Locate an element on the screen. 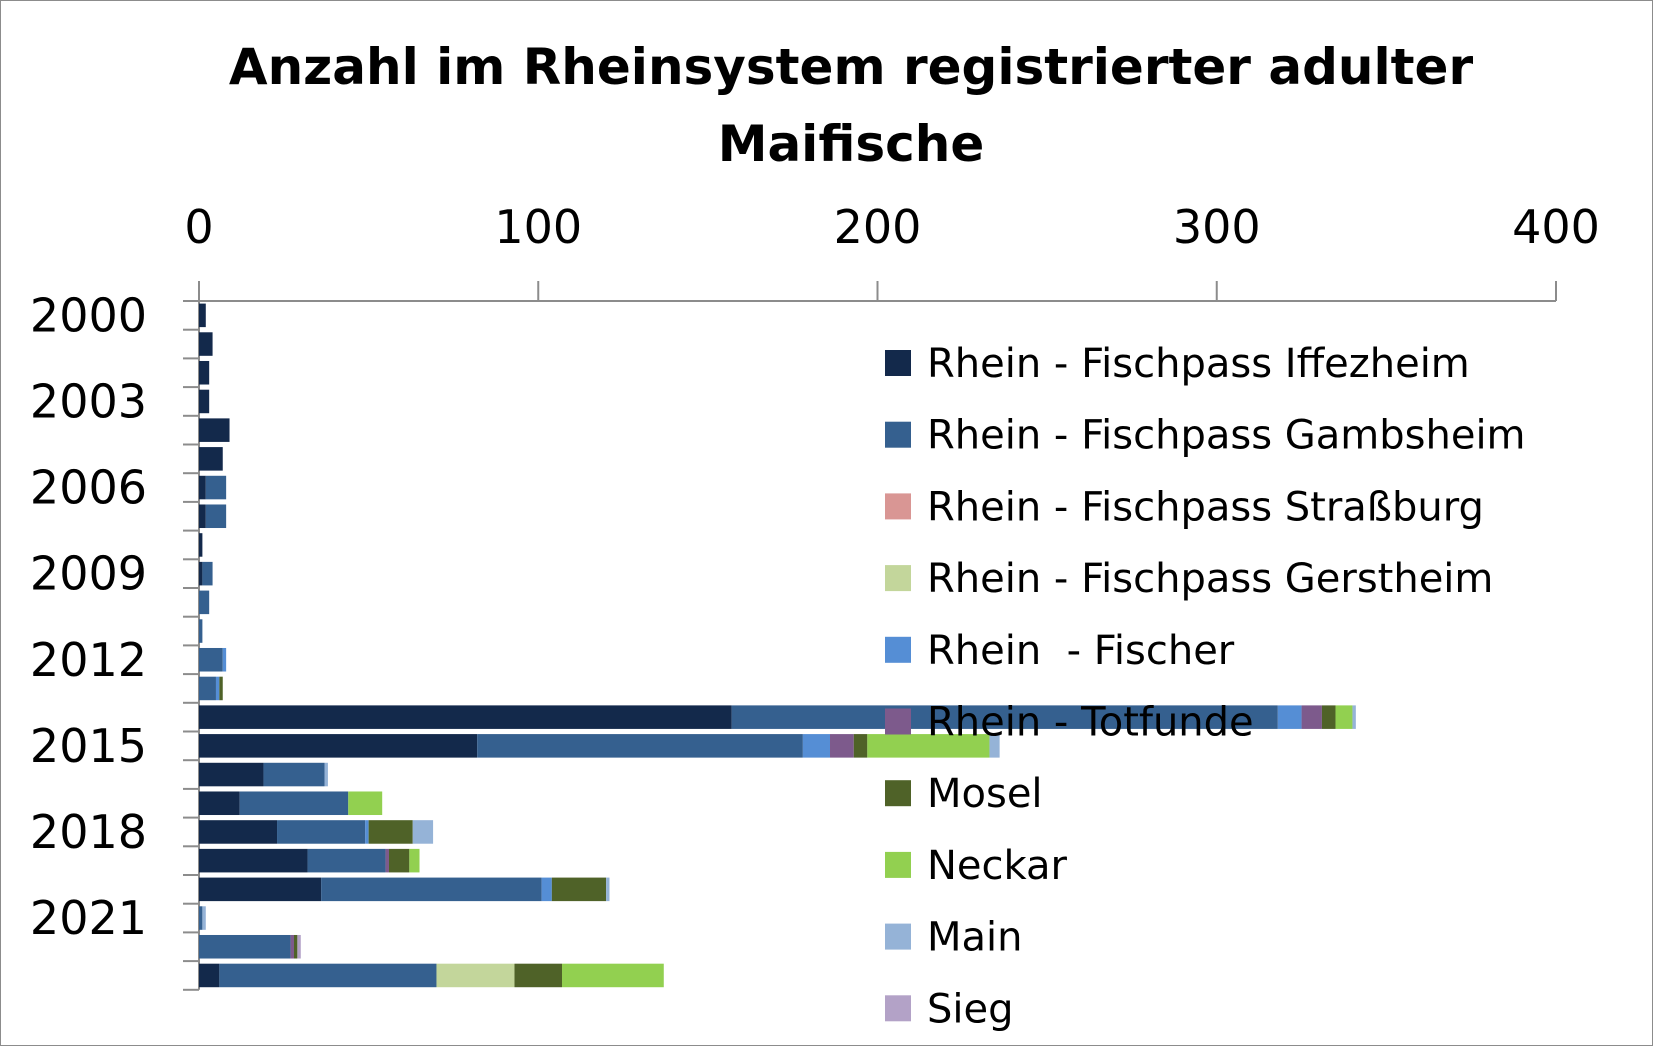  x-tick-label: 300 is located at coordinates (1217, 227).